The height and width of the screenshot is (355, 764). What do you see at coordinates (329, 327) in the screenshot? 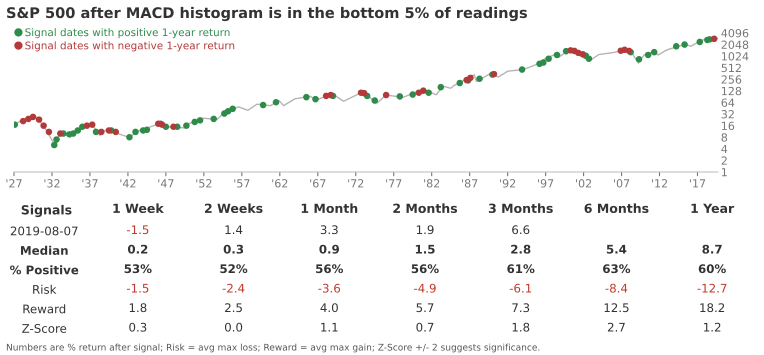
I see `data-label: 1.1` at bounding box center [329, 327].